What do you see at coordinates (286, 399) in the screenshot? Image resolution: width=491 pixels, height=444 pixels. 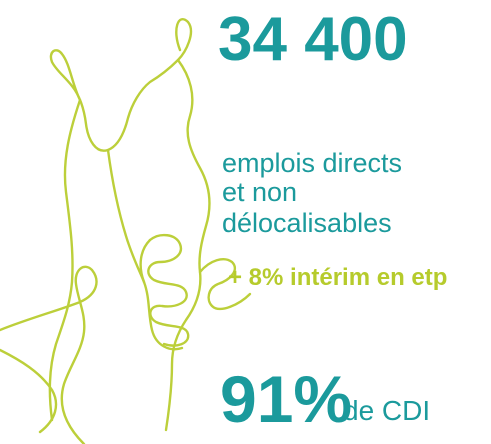 I see `stat-value: 91%` at bounding box center [286, 399].